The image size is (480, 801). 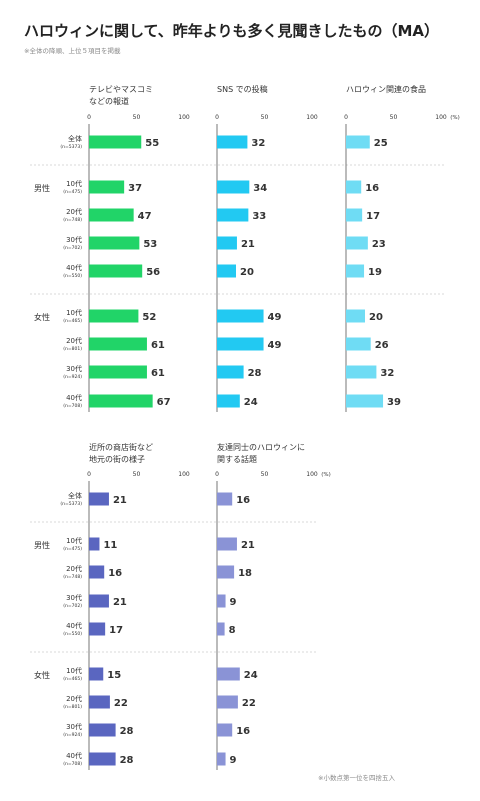 What do you see at coordinates (121, 89) in the screenshot?
I see `panel-title: テレビやマスコミ` at bounding box center [121, 89].